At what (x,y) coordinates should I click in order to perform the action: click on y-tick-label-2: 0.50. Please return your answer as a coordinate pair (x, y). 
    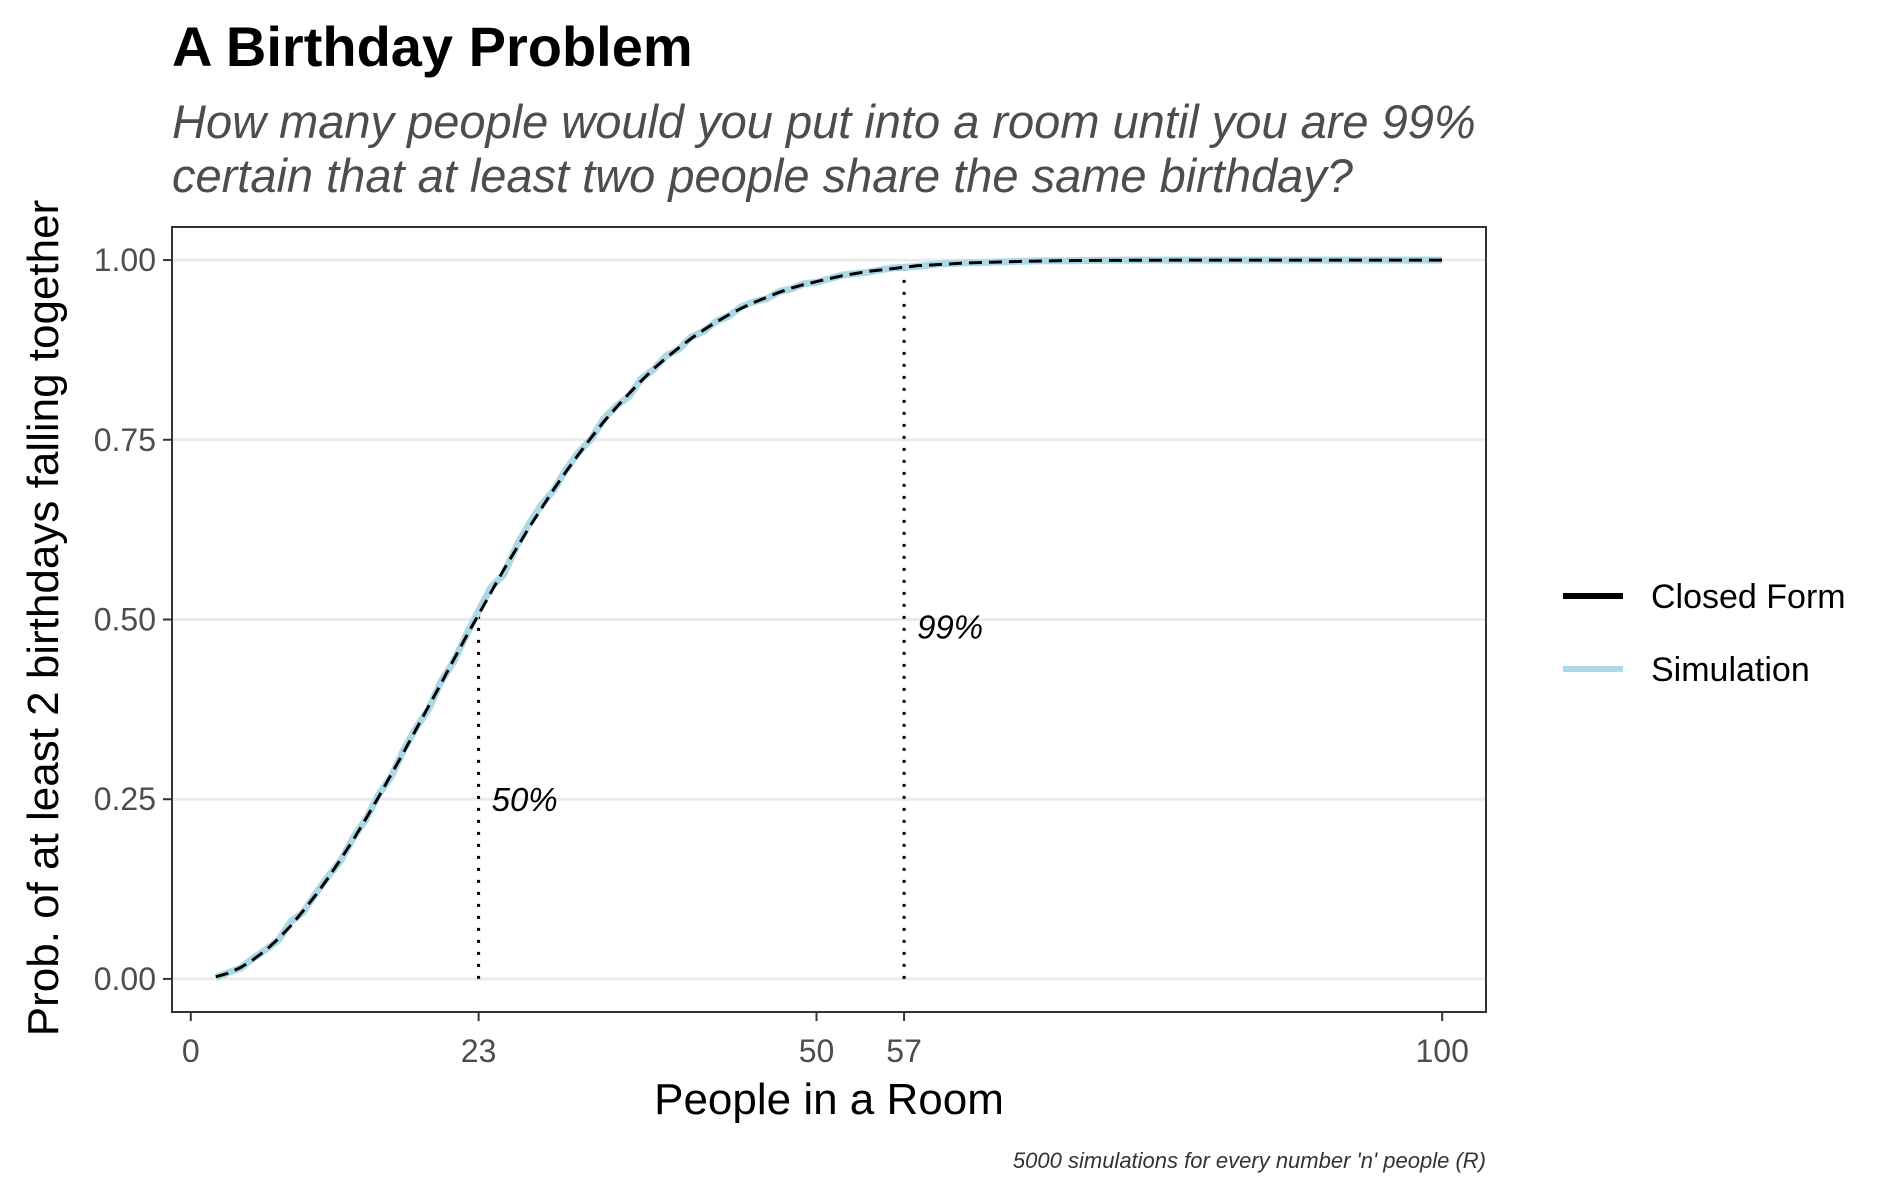
    Looking at the image, I should click on (125, 620).